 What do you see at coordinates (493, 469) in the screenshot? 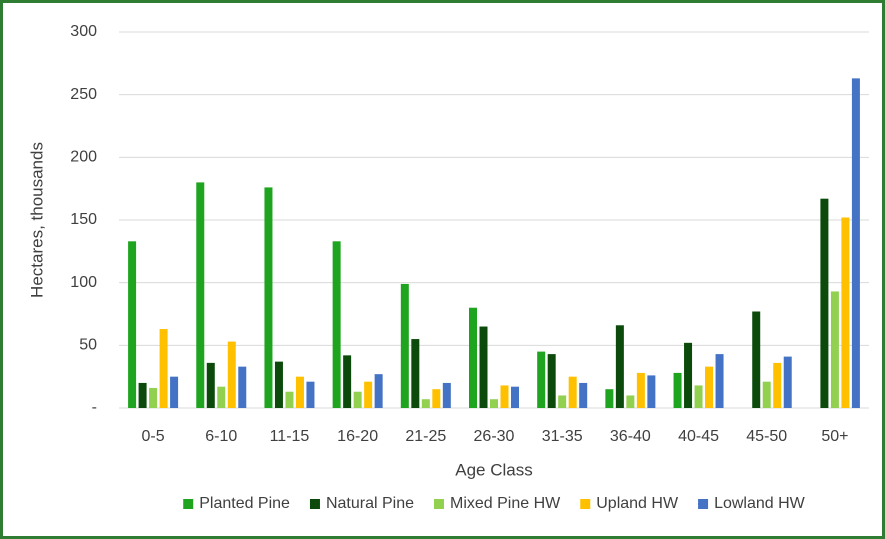
I see `x-axis-label: Age Class` at bounding box center [493, 469].